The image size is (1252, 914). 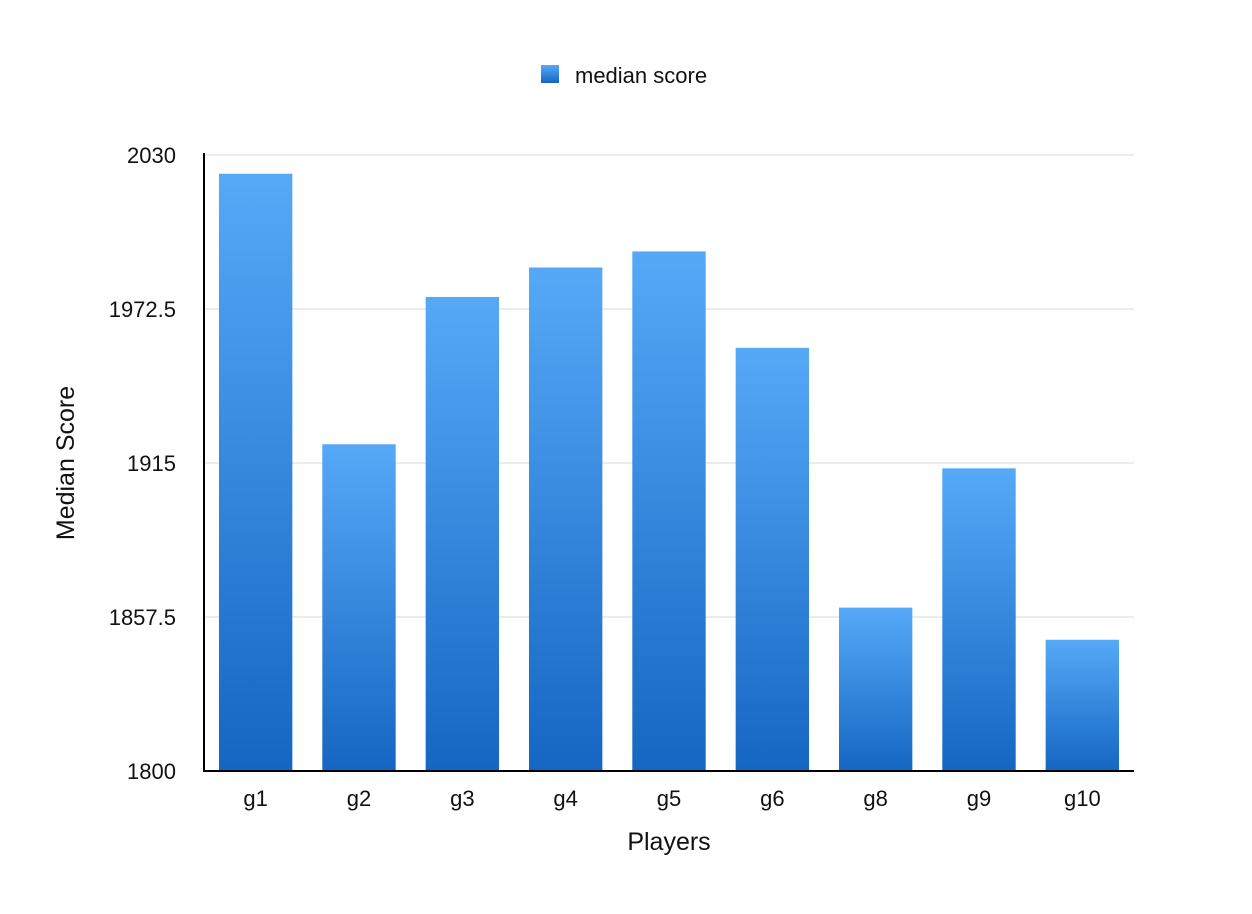 What do you see at coordinates (462, 798) in the screenshot?
I see `x-tick-label: g3` at bounding box center [462, 798].